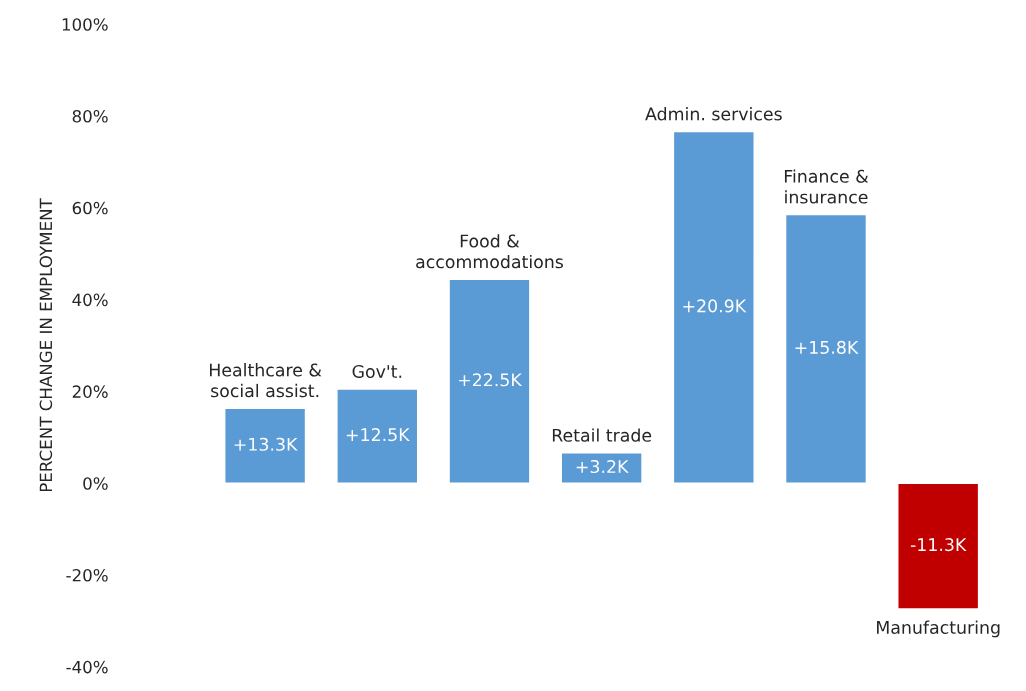 This screenshot has height=691, width=1026. What do you see at coordinates (90, 300) in the screenshot?
I see `y-tick-label: 40%` at bounding box center [90, 300].